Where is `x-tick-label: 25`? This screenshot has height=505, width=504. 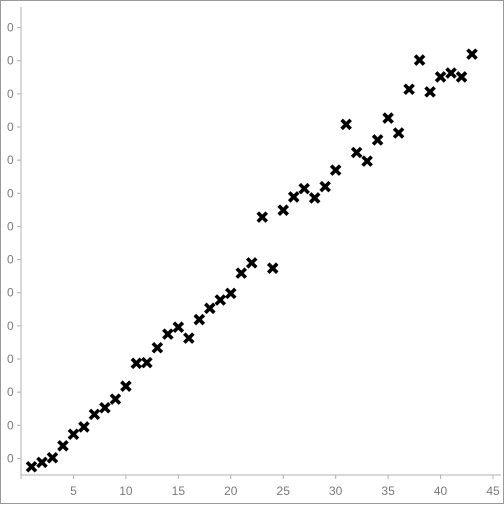 x-tick-label: 25 is located at coordinates (284, 491).